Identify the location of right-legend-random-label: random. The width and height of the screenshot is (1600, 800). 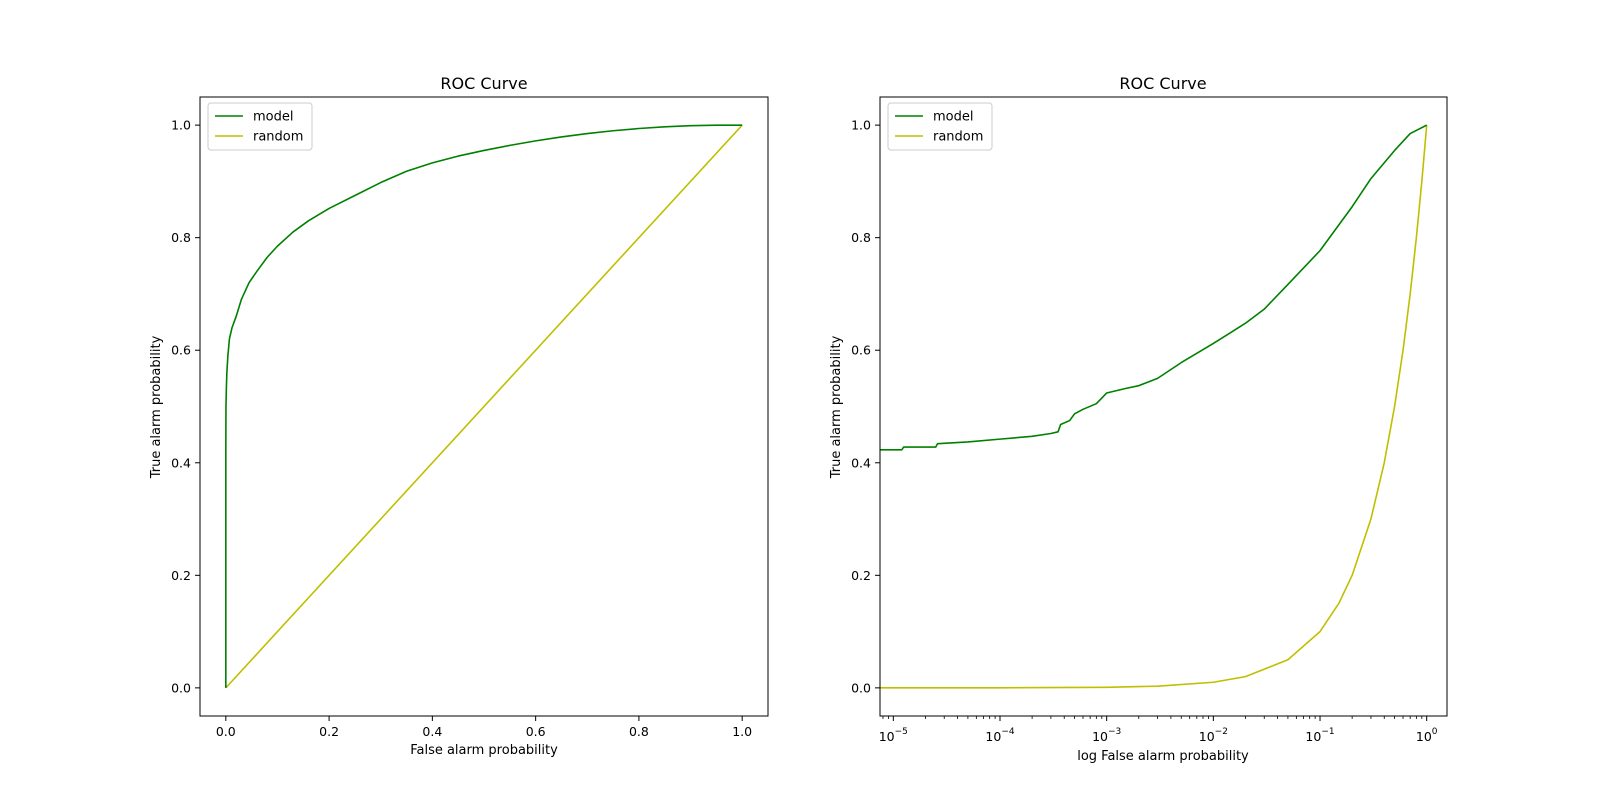
(958, 137).